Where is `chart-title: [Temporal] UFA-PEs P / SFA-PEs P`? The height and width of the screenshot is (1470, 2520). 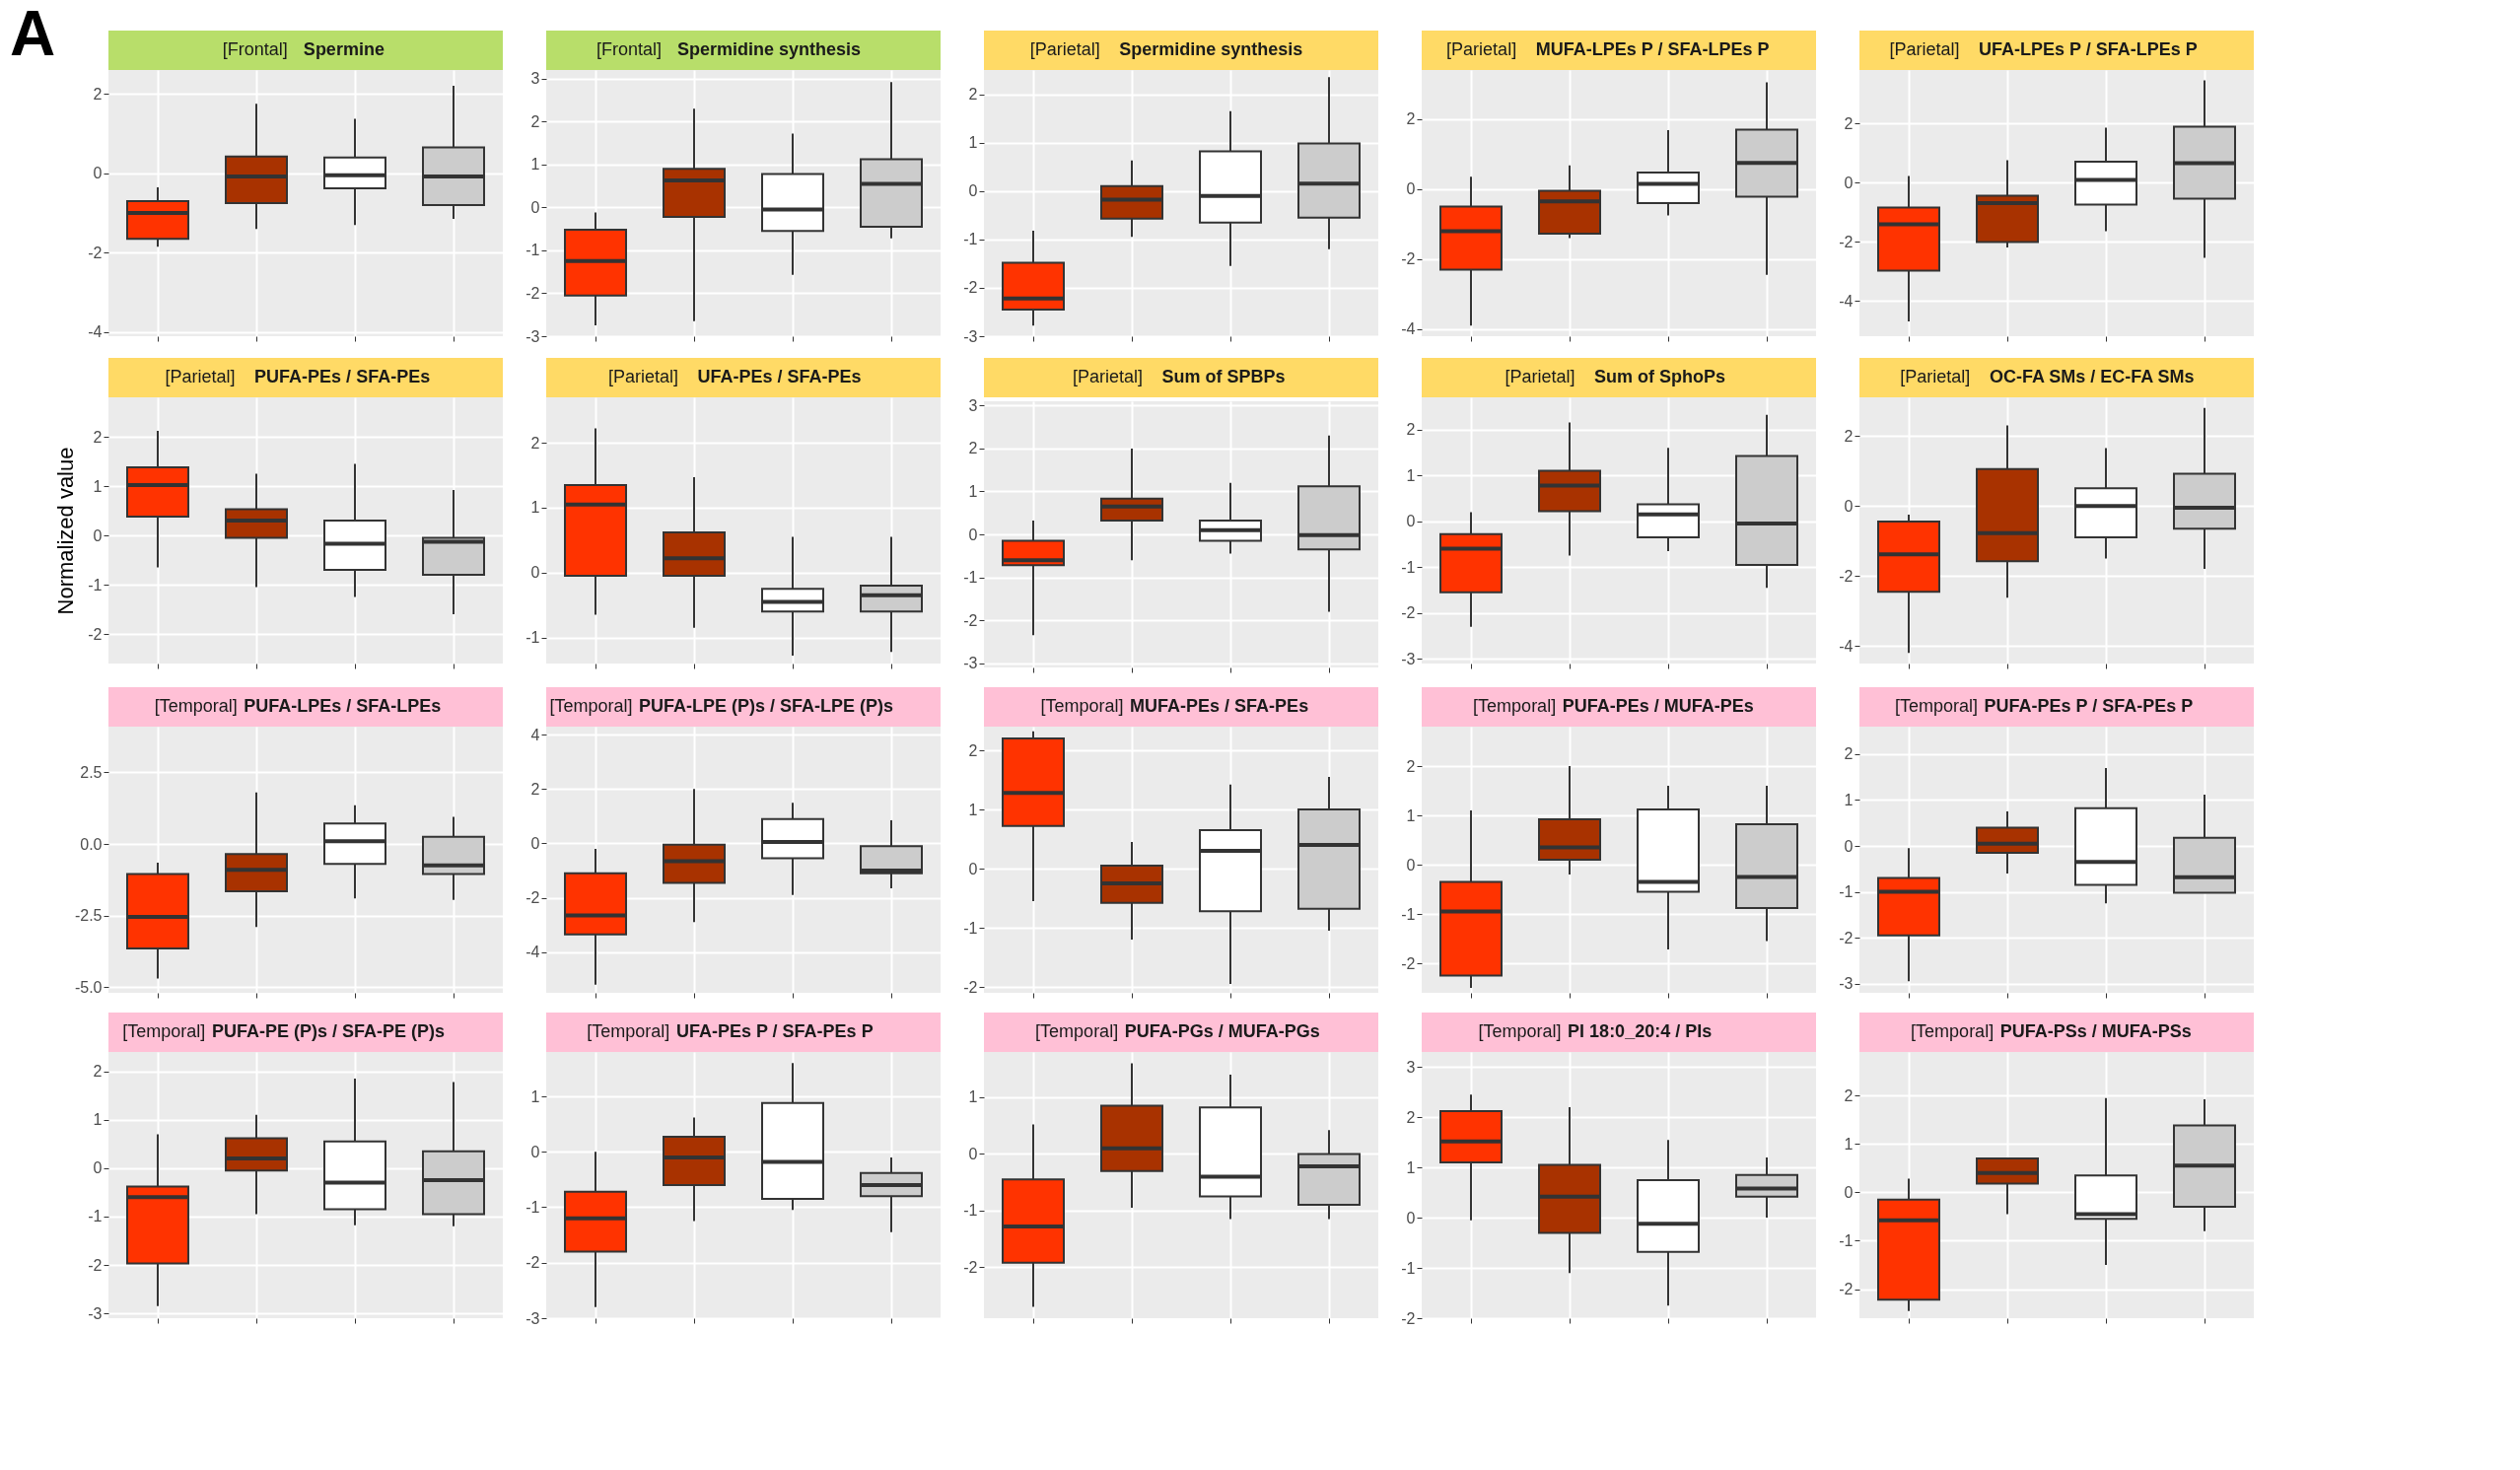 chart-title: [Temporal] UFA-PEs P / SFA-PEs P is located at coordinates (730, 1031).